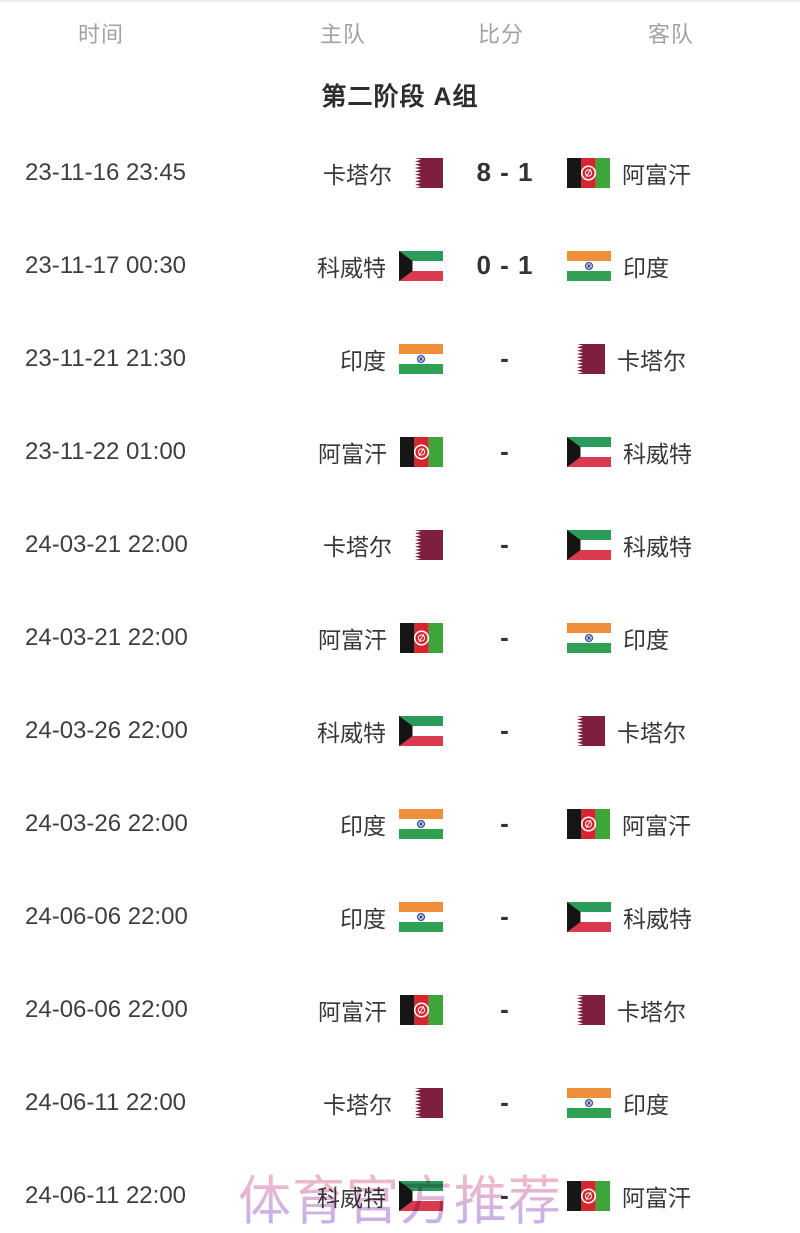  What do you see at coordinates (501, 34) in the screenshot?
I see `header-score: 比分` at bounding box center [501, 34].